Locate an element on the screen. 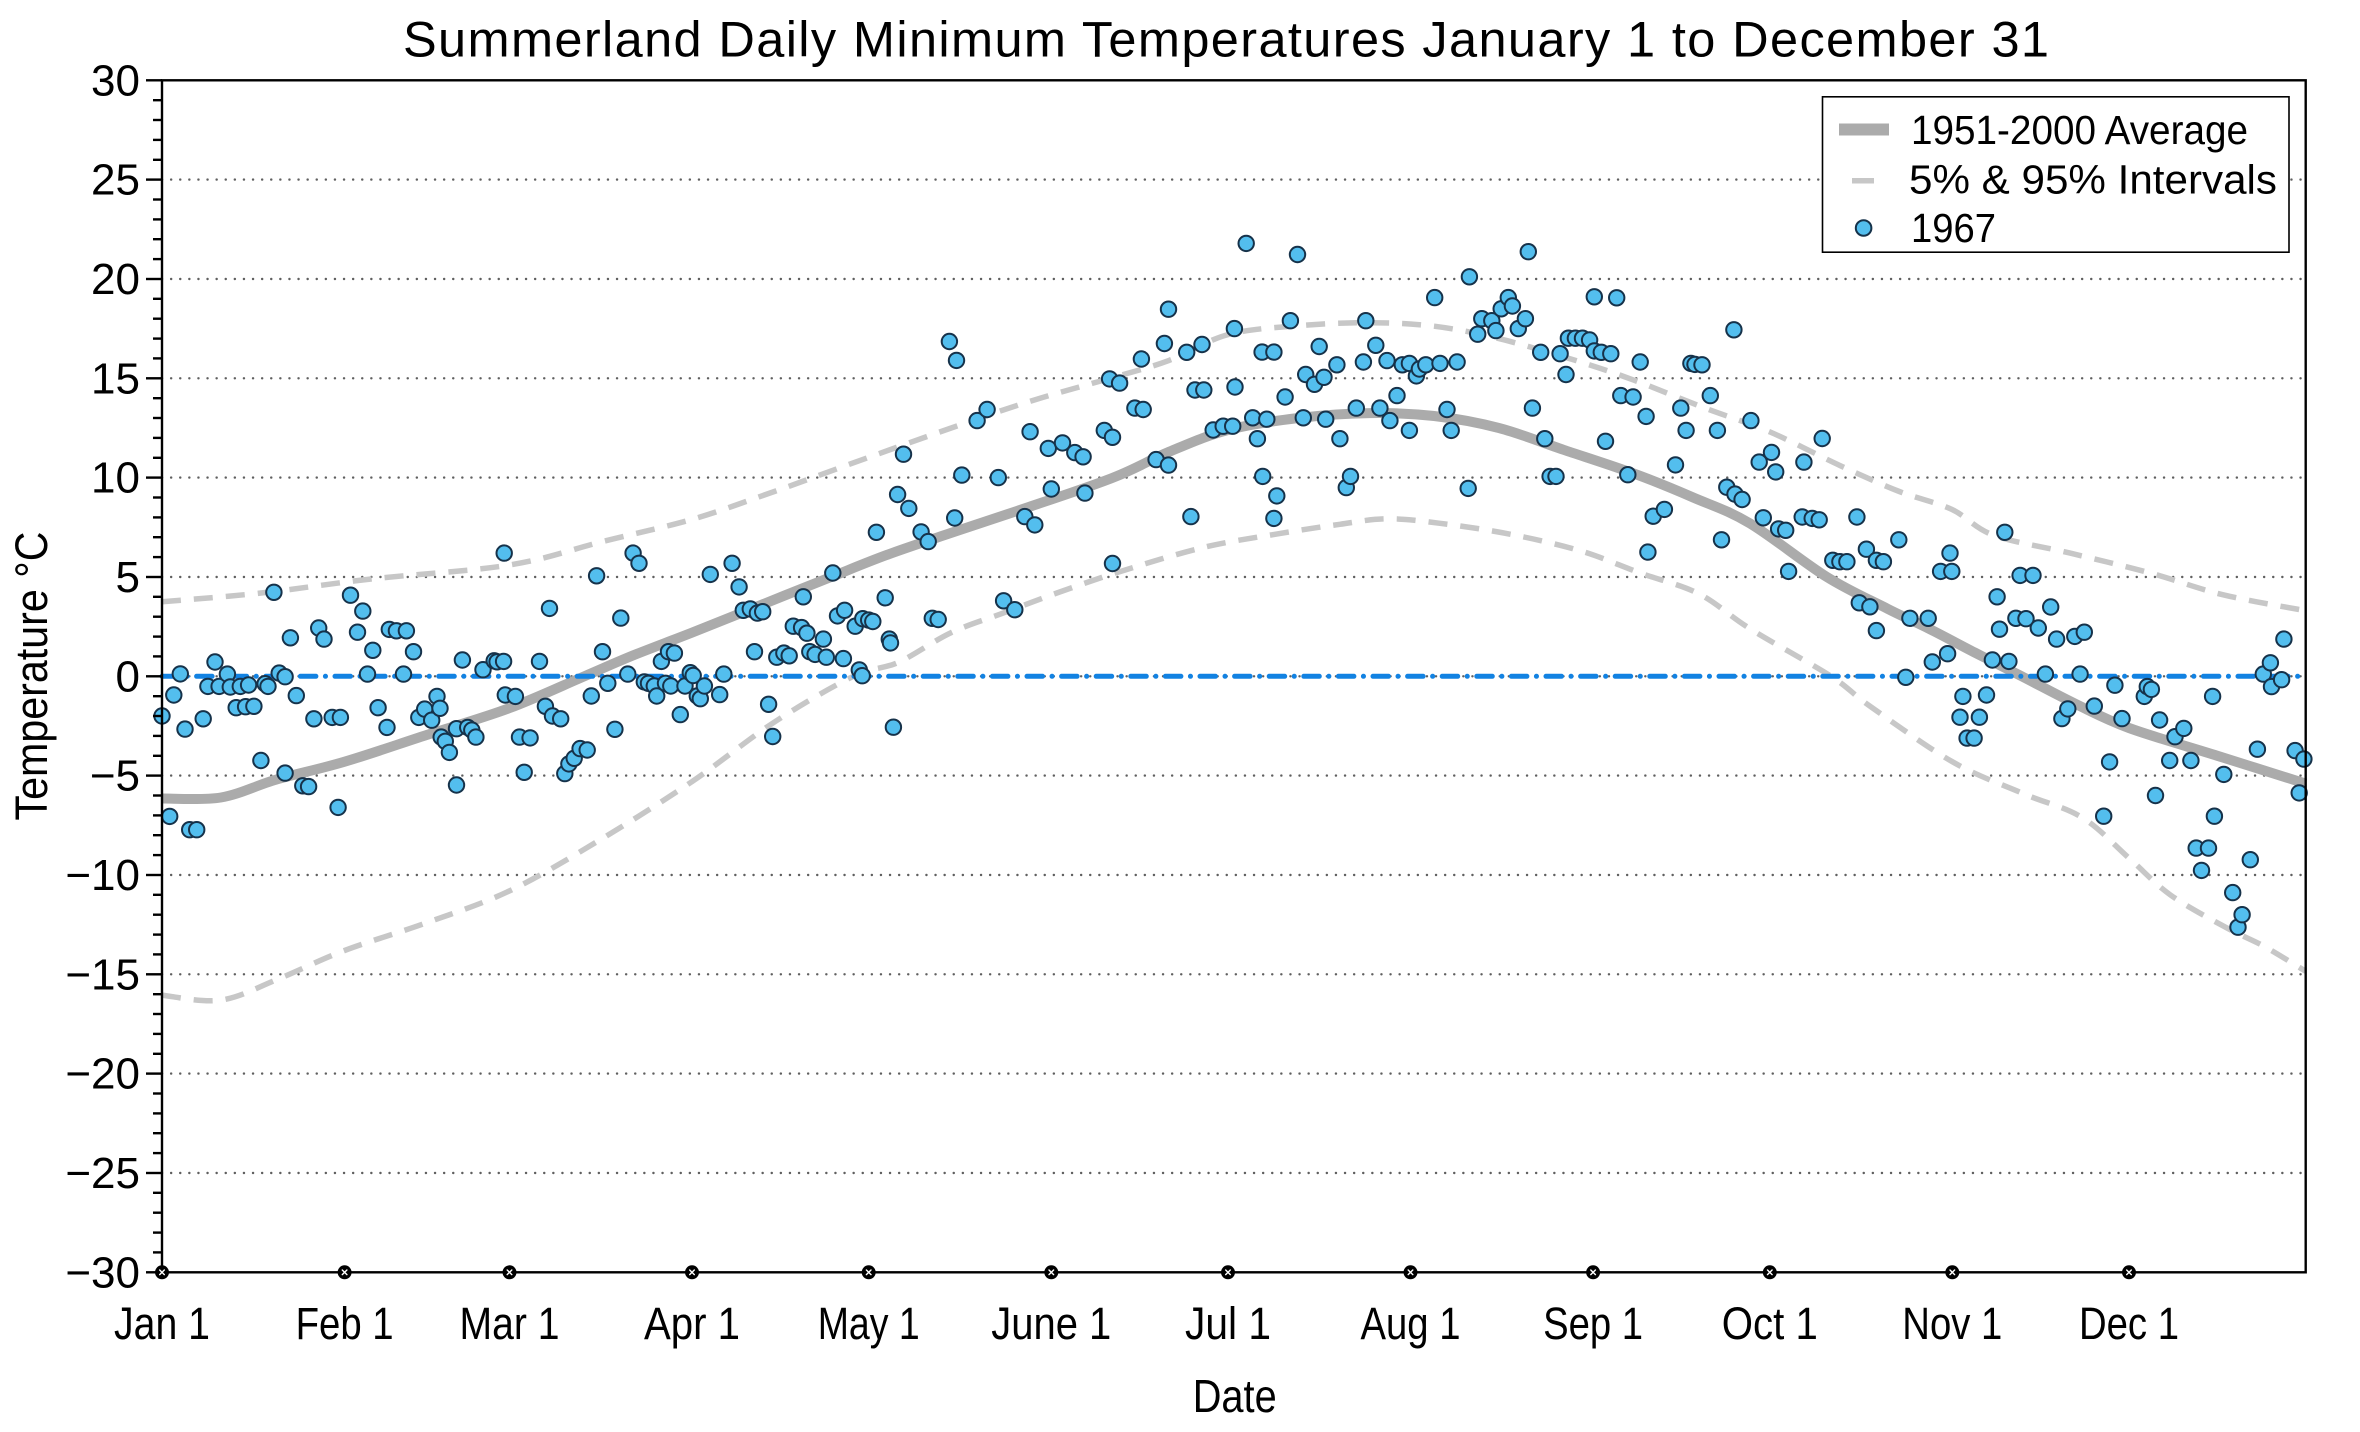  svg-text: June 1 is located at coordinates (1051, 1323).